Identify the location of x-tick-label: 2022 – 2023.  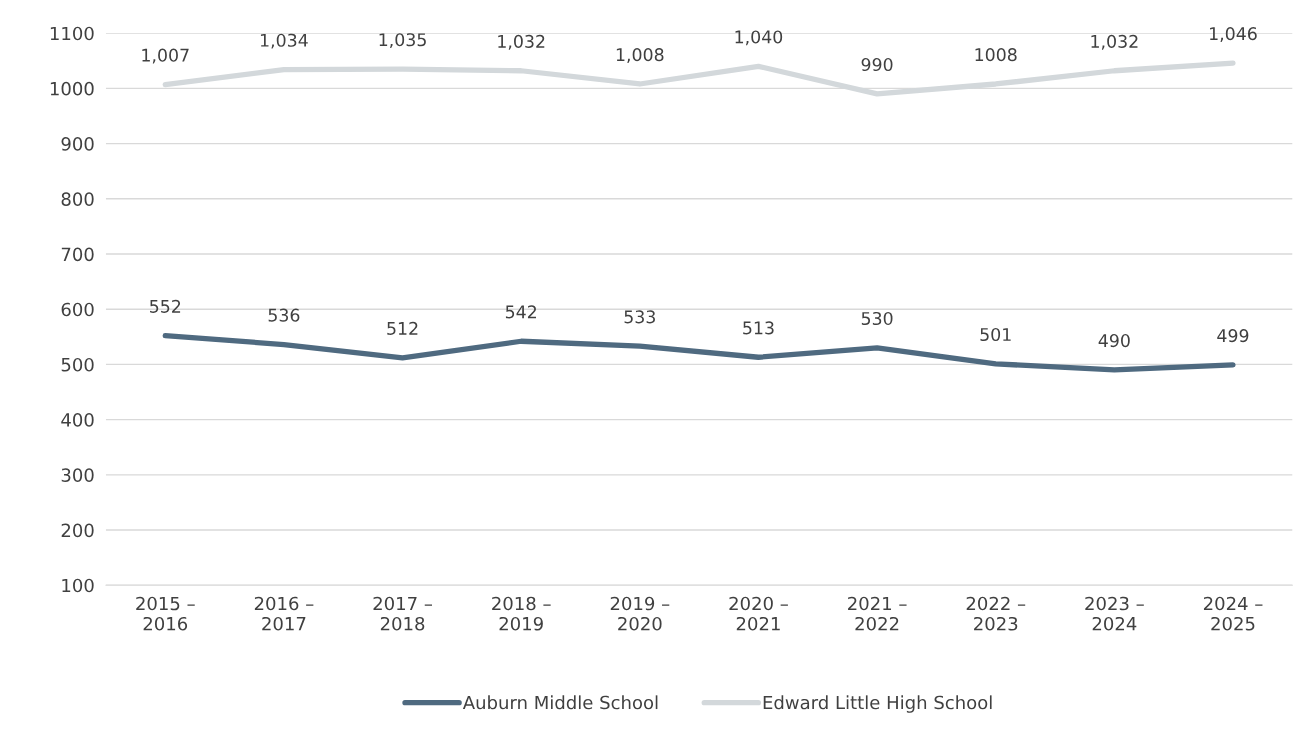
(996, 613).